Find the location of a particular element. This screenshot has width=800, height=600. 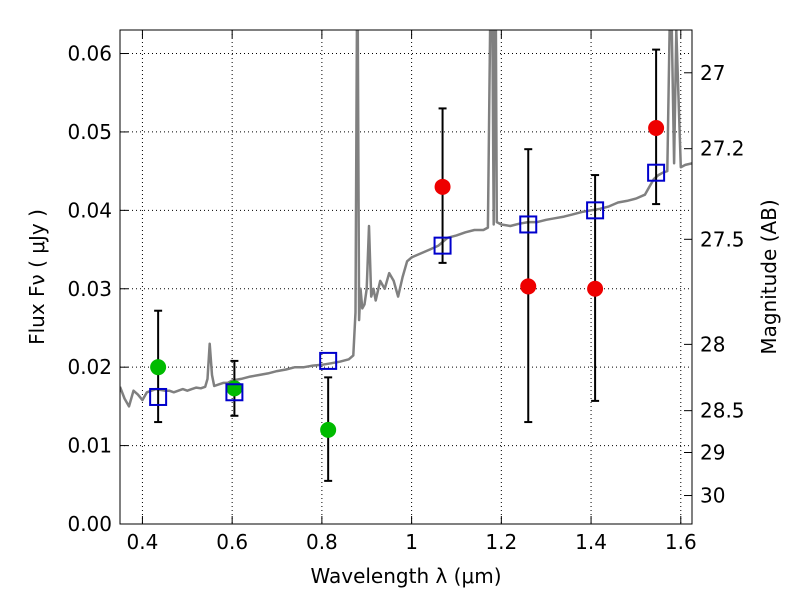

y2-tick-label: 27 is located at coordinates (712, 73).